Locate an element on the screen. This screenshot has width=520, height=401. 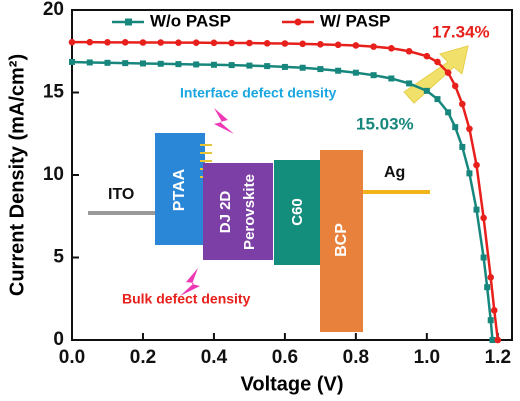
y-tick-label: 10 is located at coordinates (53, 174).